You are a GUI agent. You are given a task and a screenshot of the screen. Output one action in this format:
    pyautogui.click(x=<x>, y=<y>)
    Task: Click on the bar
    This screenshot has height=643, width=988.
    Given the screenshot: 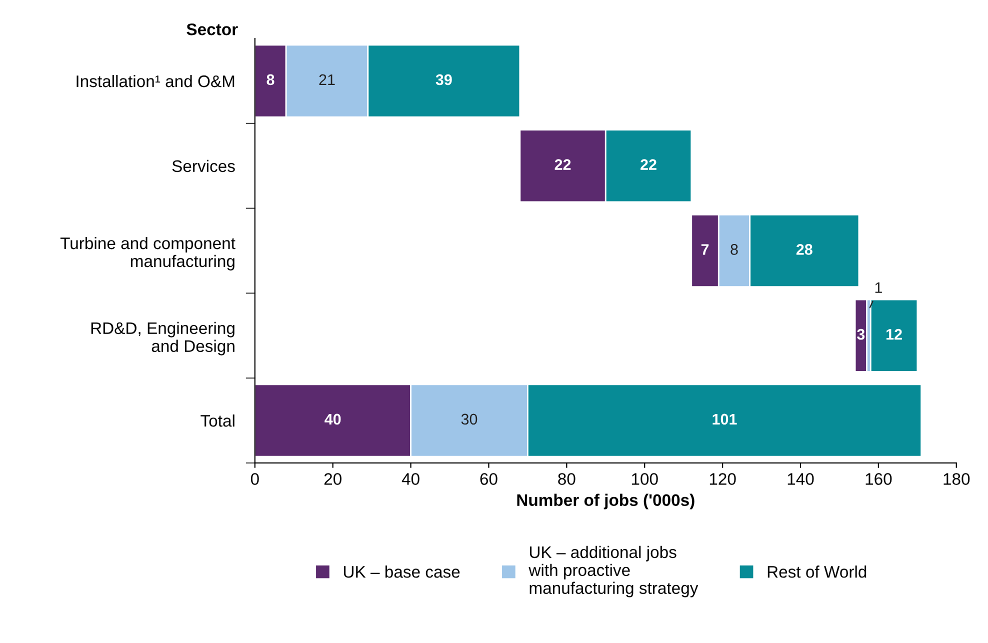 What is the action you would take?
    pyautogui.click(x=894, y=335)
    